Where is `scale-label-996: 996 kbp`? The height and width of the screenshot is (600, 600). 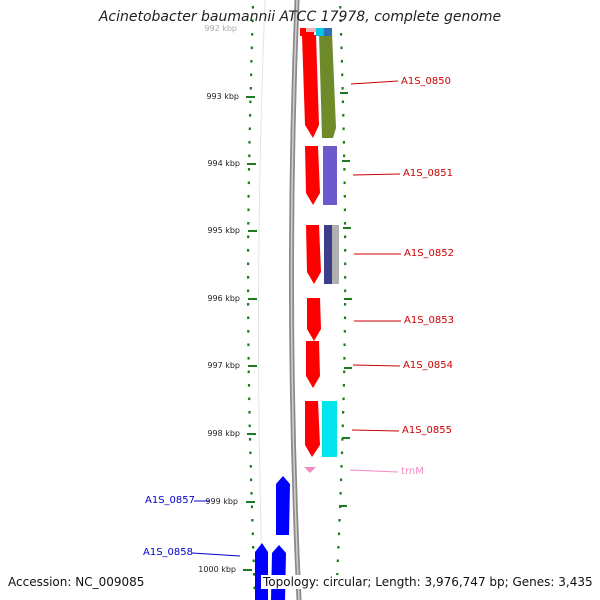
scale-label-996: 996 kbp is located at coordinates (223, 298).